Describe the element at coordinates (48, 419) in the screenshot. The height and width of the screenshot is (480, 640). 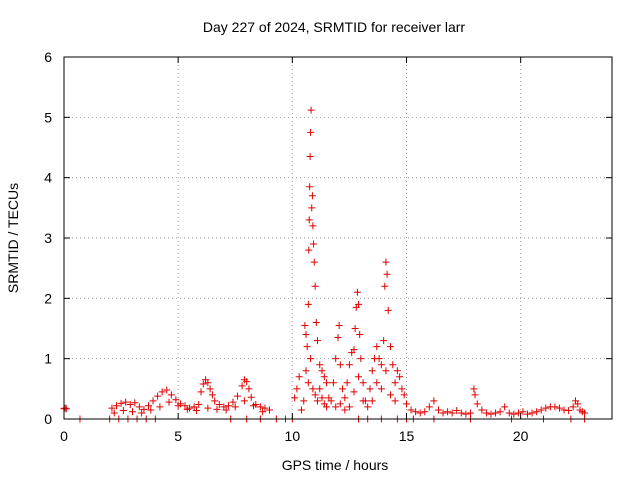
I see `y-tick-label: 0` at that location.